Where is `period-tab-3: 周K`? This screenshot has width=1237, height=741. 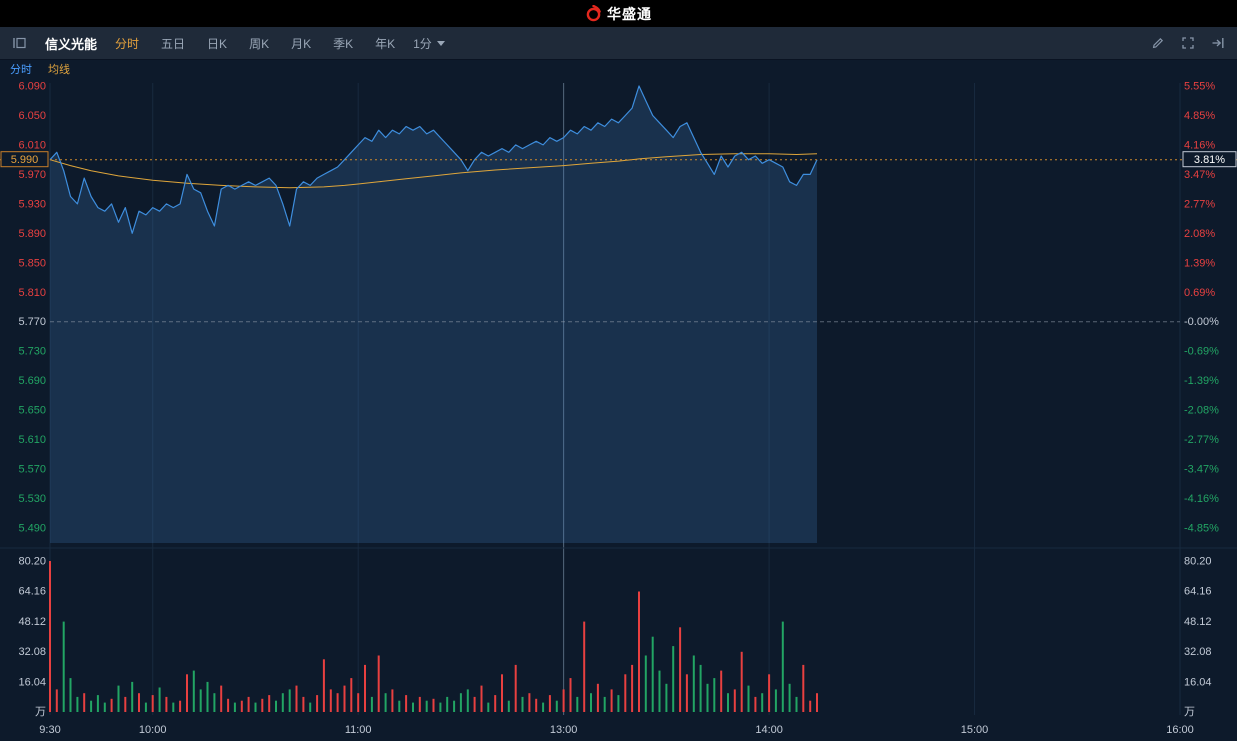
period-tab-3: 周K is located at coordinates (259, 43).